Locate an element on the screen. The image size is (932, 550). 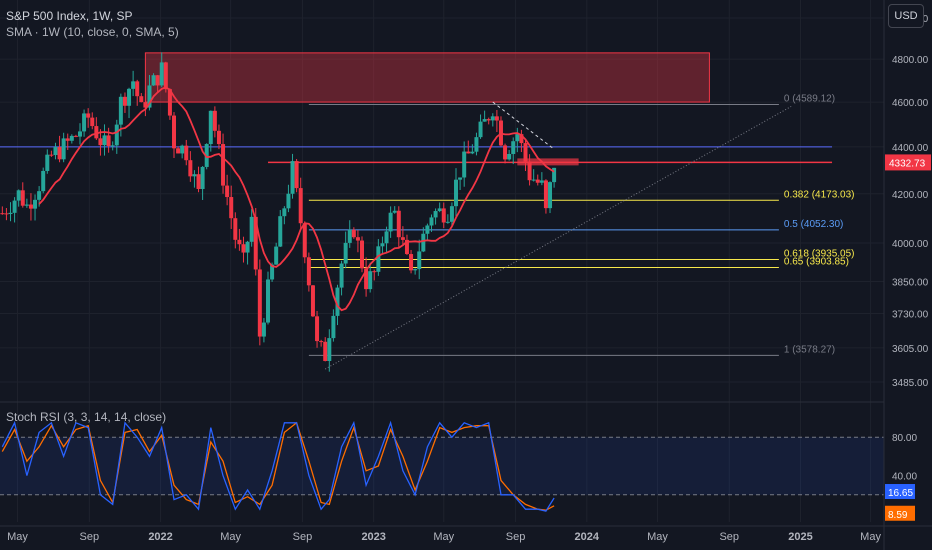
resistance-band is located at coordinates (548, 162).